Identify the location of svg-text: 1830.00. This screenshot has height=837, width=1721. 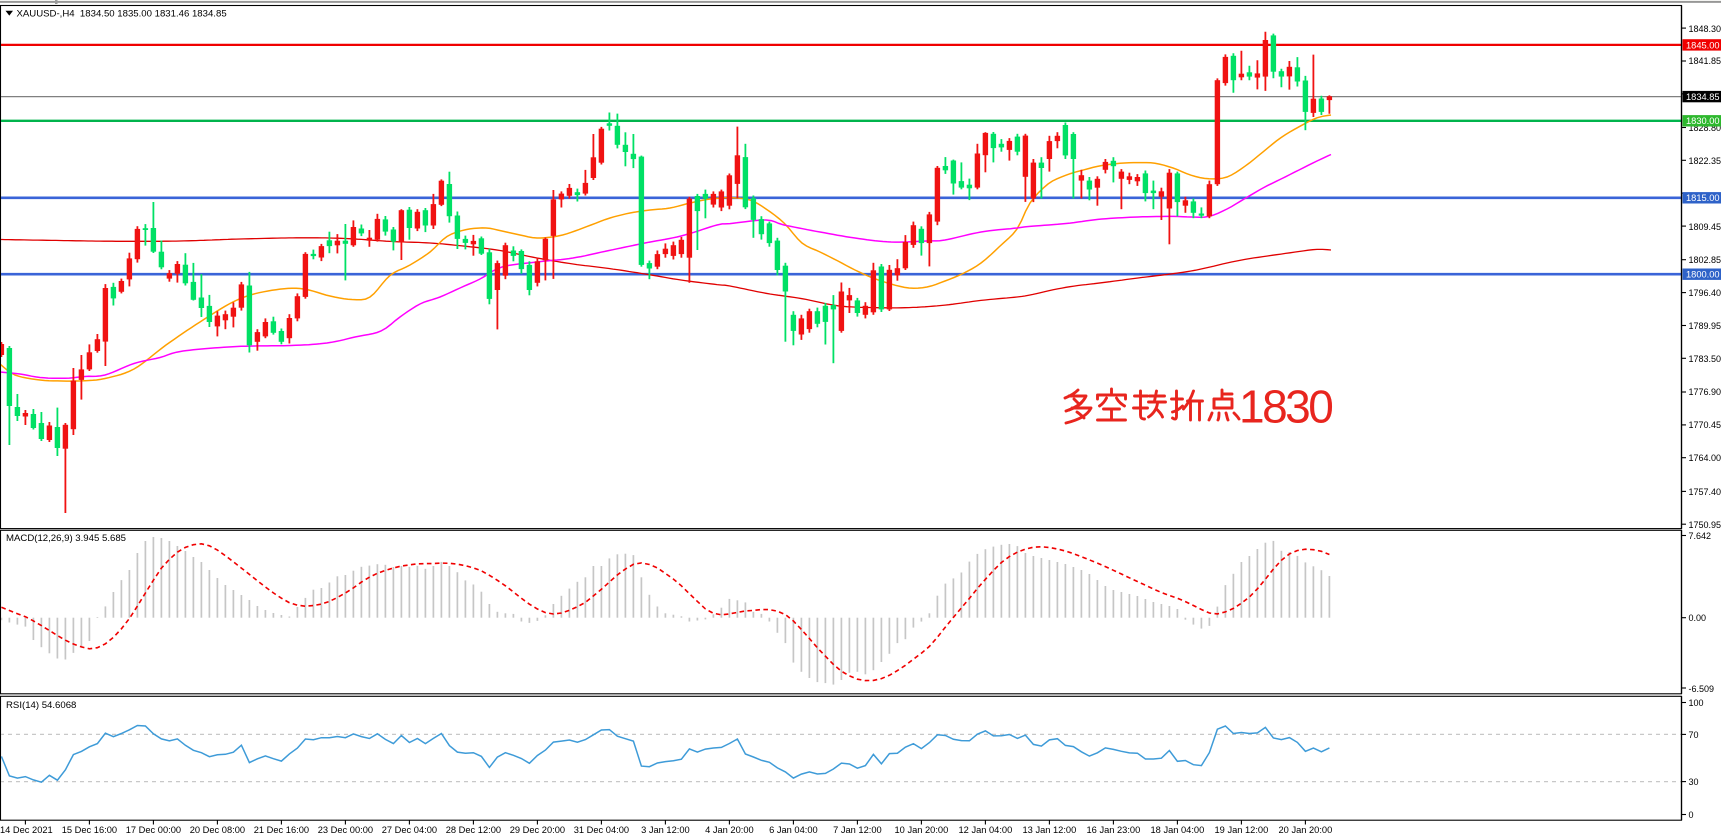
(1703, 121).